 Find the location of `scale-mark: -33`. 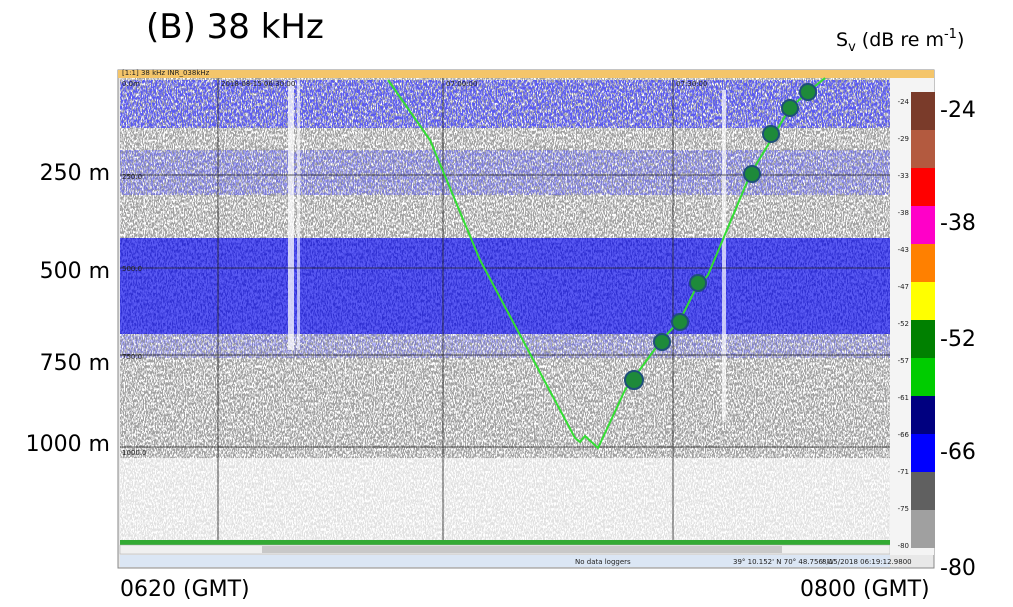

scale-mark: -33 is located at coordinates (903, 176).